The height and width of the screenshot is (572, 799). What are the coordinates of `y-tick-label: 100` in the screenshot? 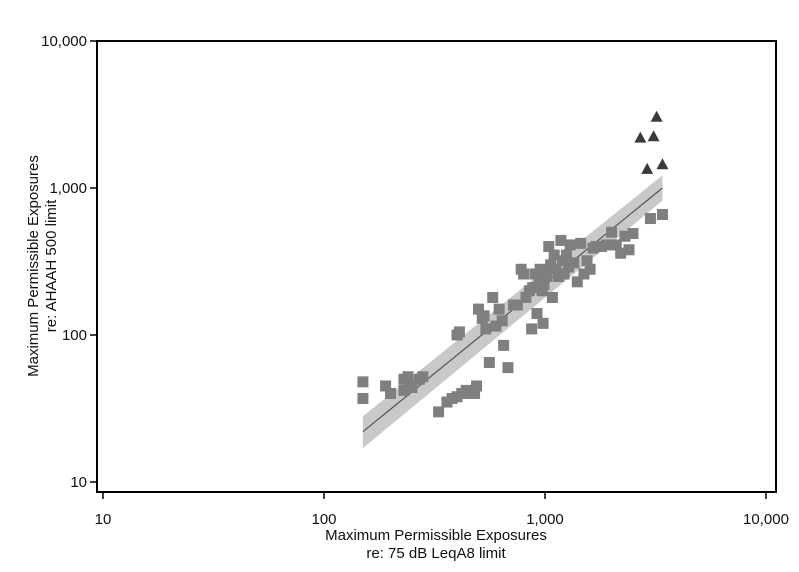 It's located at (74, 335).